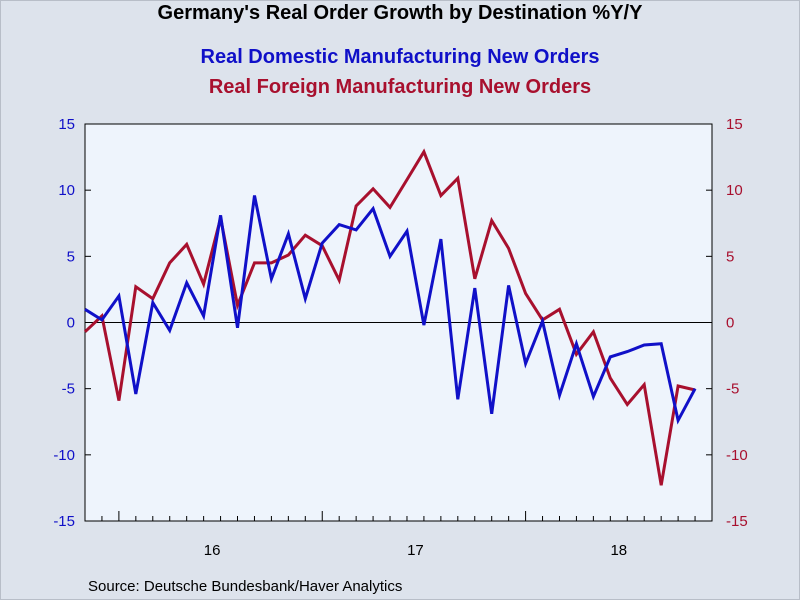 The width and height of the screenshot is (800, 600). What do you see at coordinates (415, 550) in the screenshot?
I see `x-tick-label: 17` at bounding box center [415, 550].